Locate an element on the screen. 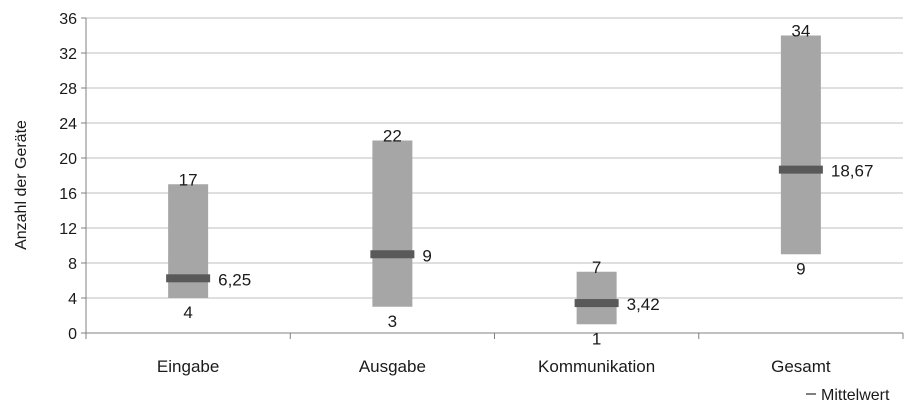  legend-label-mittelwert: Mittelwert is located at coordinates (855, 395).